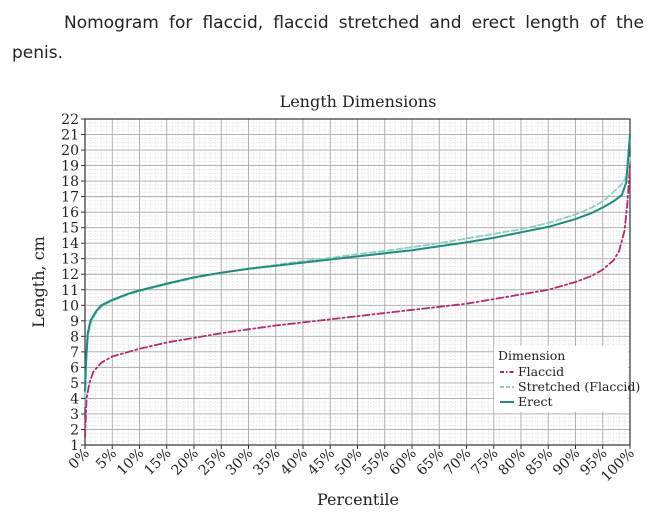 The height and width of the screenshot is (519, 660). What do you see at coordinates (348, 462) in the screenshot?
I see `x-tick-label: 50%` at bounding box center [348, 462].